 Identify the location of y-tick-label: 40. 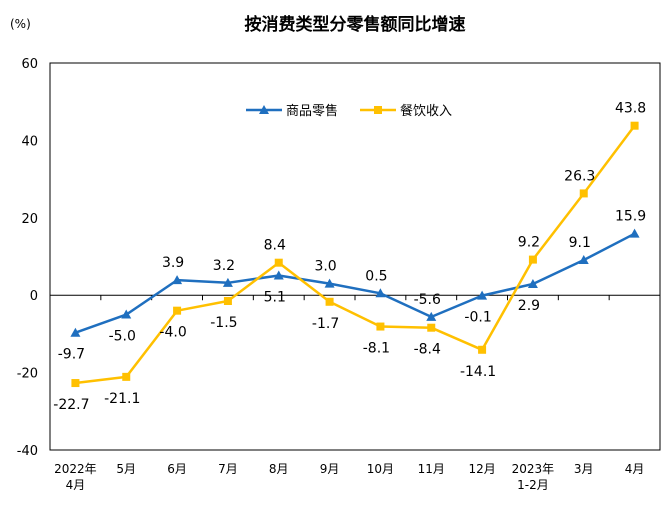
(29, 141).